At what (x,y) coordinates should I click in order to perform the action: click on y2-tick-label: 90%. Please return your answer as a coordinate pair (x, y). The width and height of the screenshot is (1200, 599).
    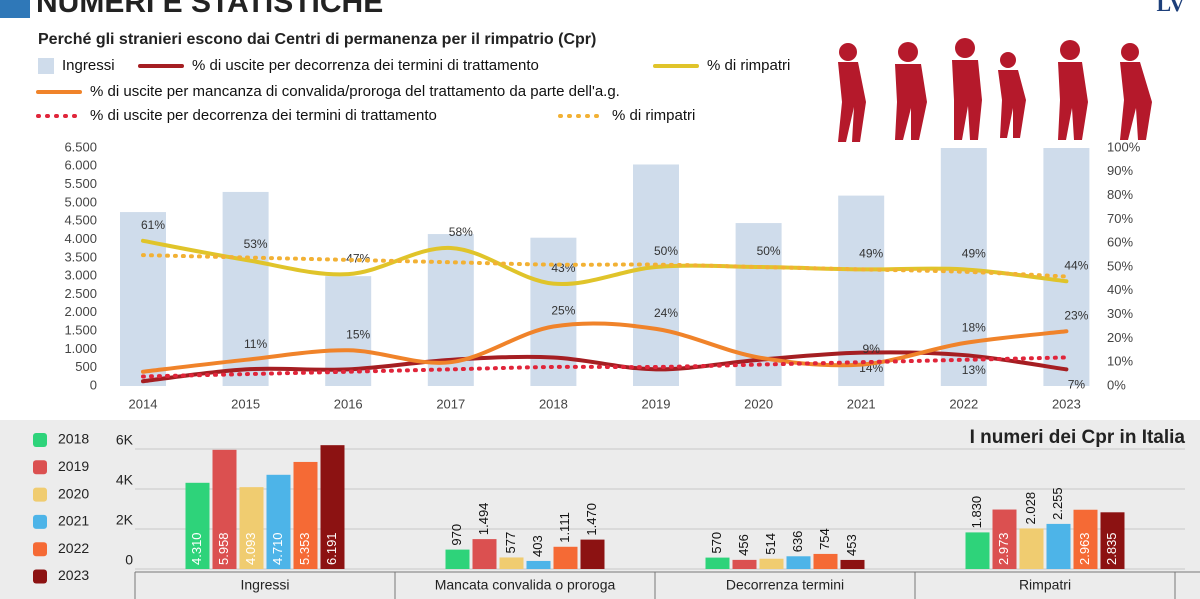
    Looking at the image, I should click on (1120, 170).